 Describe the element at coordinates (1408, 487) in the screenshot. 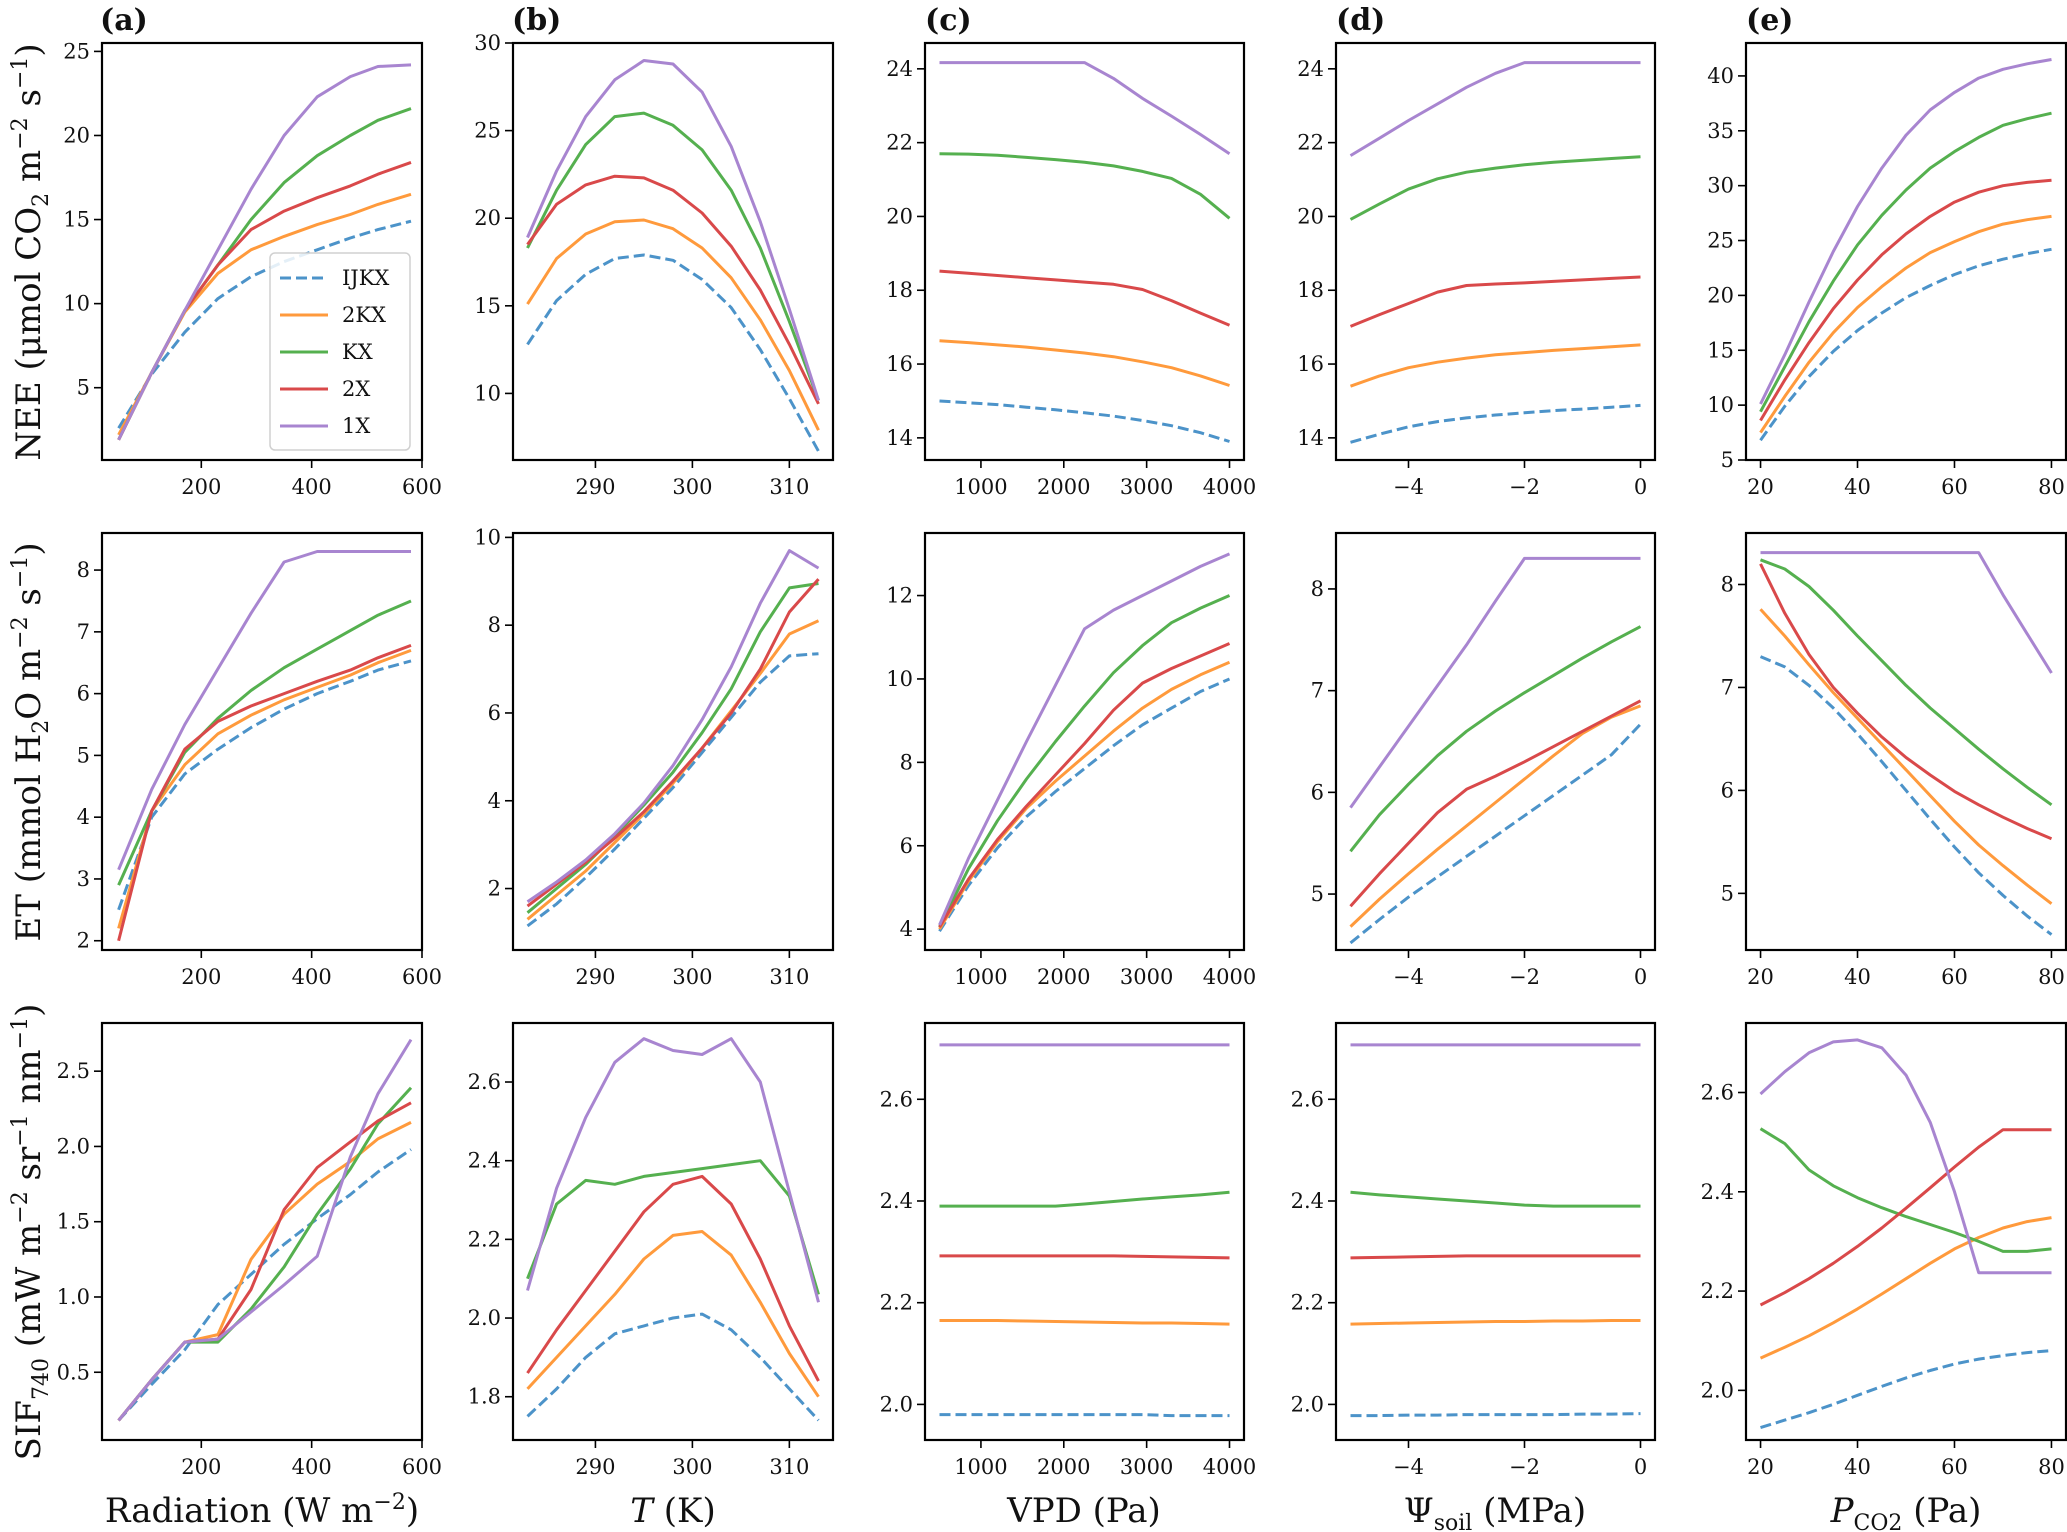

I see `x-tick-label: −4` at that location.